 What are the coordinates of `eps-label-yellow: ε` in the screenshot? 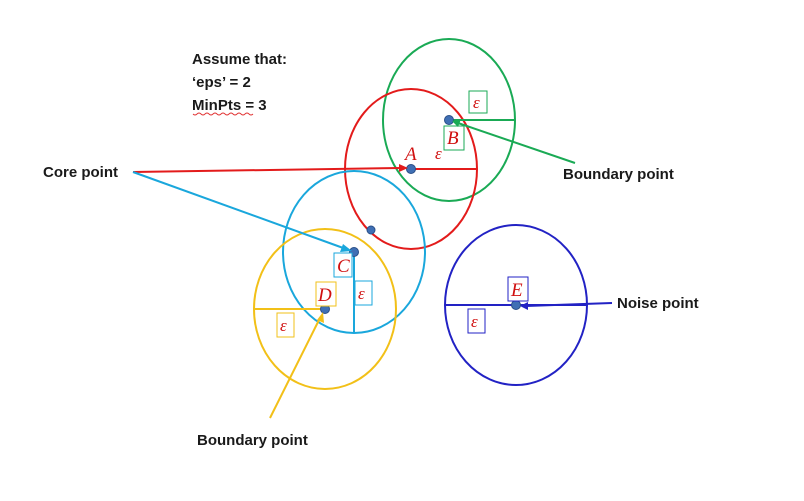 It's located at (283, 325).